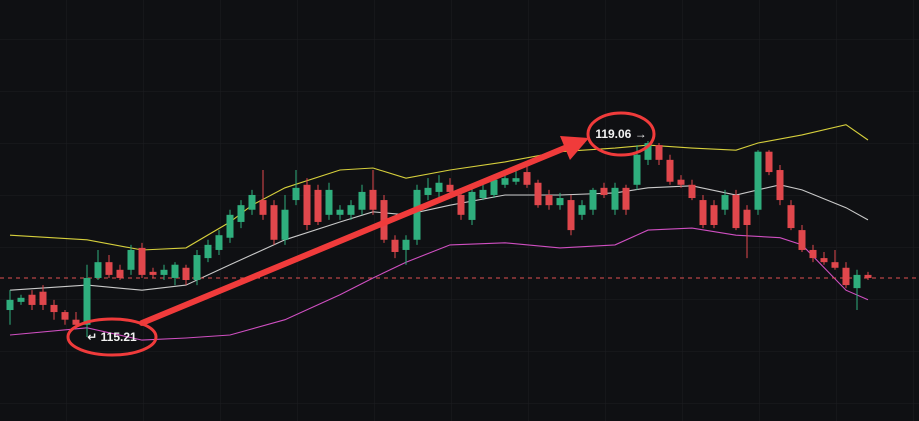 This screenshot has width=919, height=421. What do you see at coordinates (574, 147) in the screenshot?
I see `arrow-head` at bounding box center [574, 147].